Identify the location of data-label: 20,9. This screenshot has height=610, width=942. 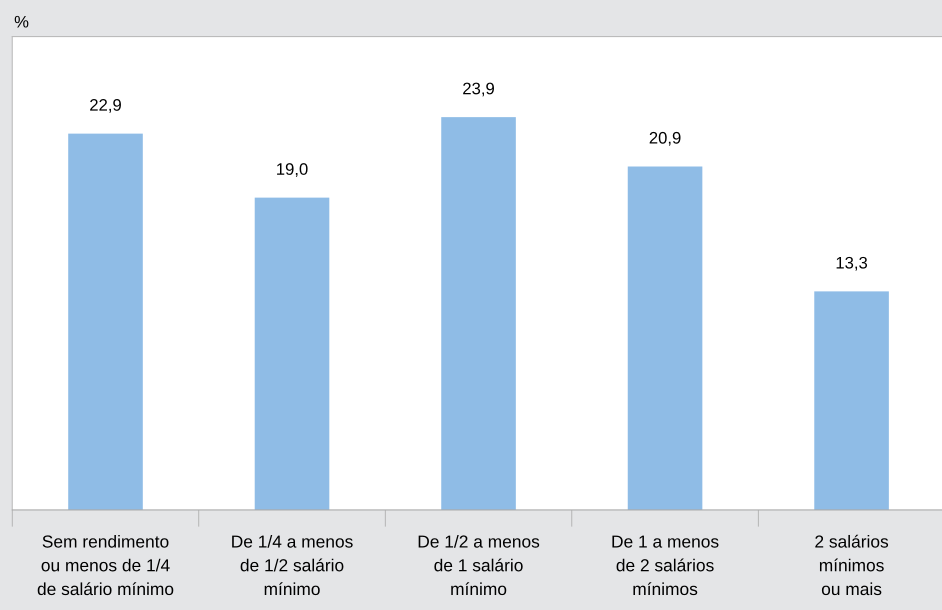
(665, 139).